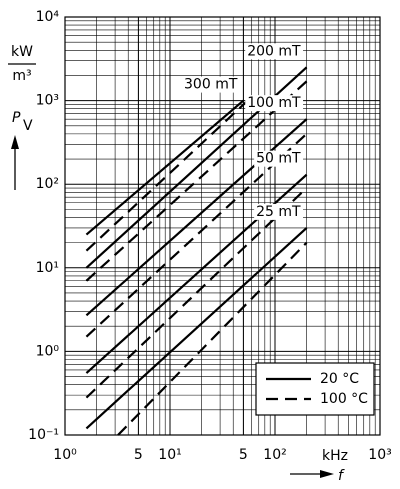 This screenshot has height=489, width=400. I want to click on y-label: P, so click(16, 118).